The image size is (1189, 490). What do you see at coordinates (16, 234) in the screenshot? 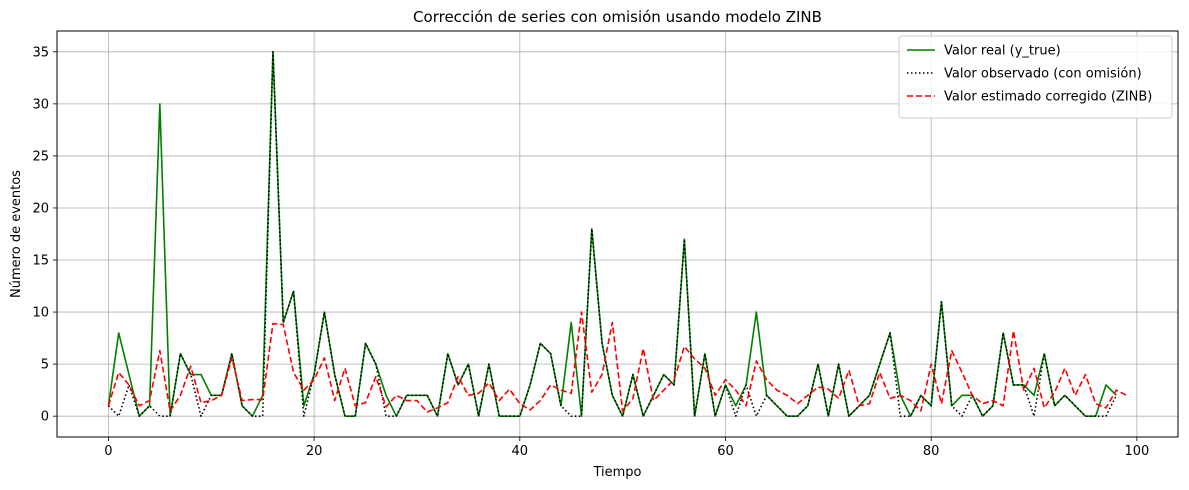
I see `y-axis-title: Número de eventos` at bounding box center [16, 234].